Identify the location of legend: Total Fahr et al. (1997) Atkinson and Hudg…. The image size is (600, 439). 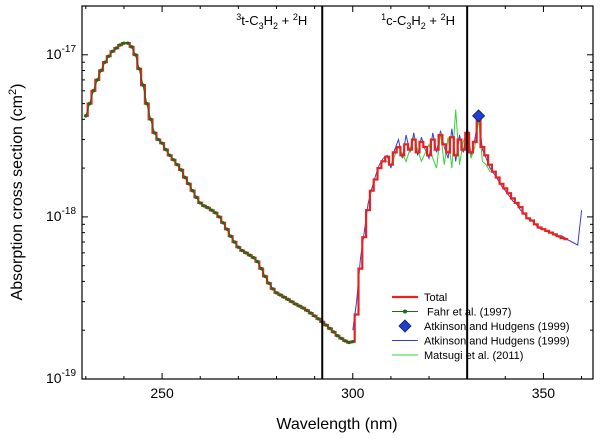
(481, 327).